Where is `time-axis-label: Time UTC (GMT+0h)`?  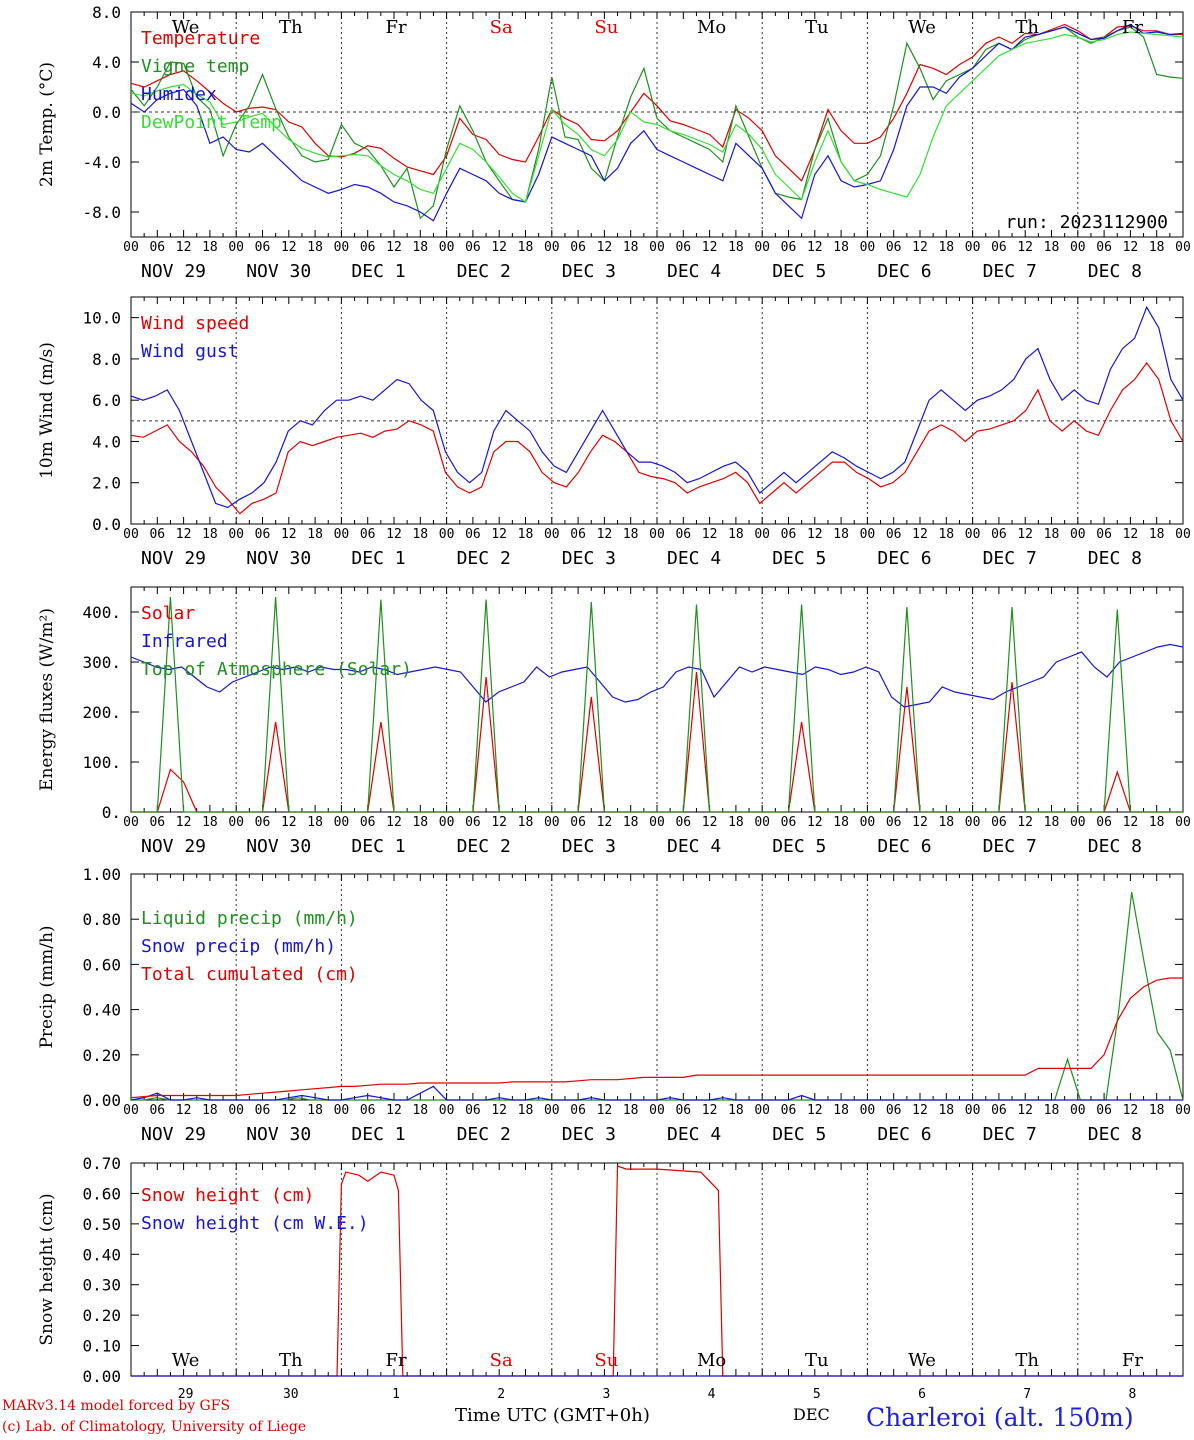
time-axis-label: Time UTC (GMT+0h) is located at coordinates (552, 1415).